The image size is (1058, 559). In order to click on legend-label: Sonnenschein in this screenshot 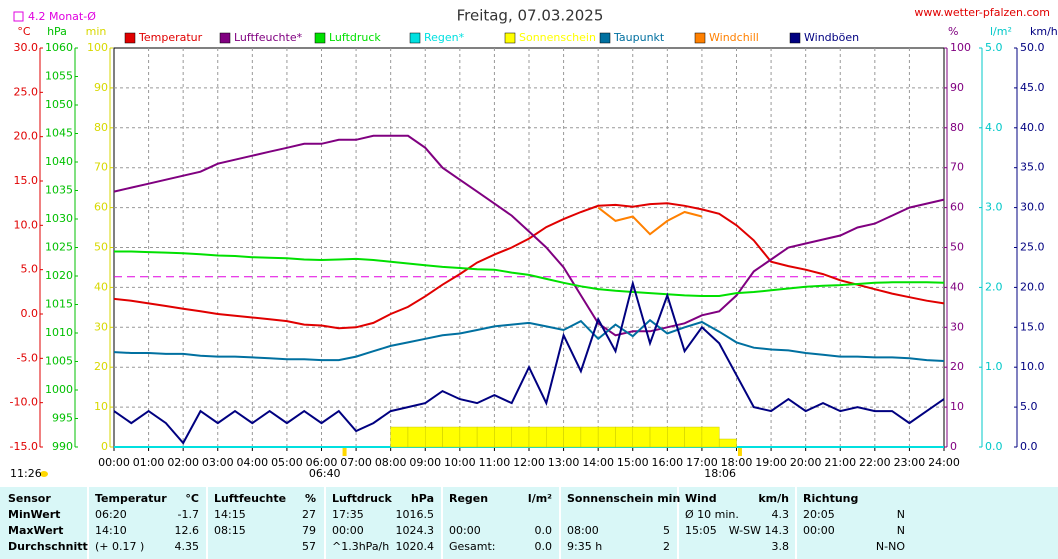, I will do `click(557, 37)`.